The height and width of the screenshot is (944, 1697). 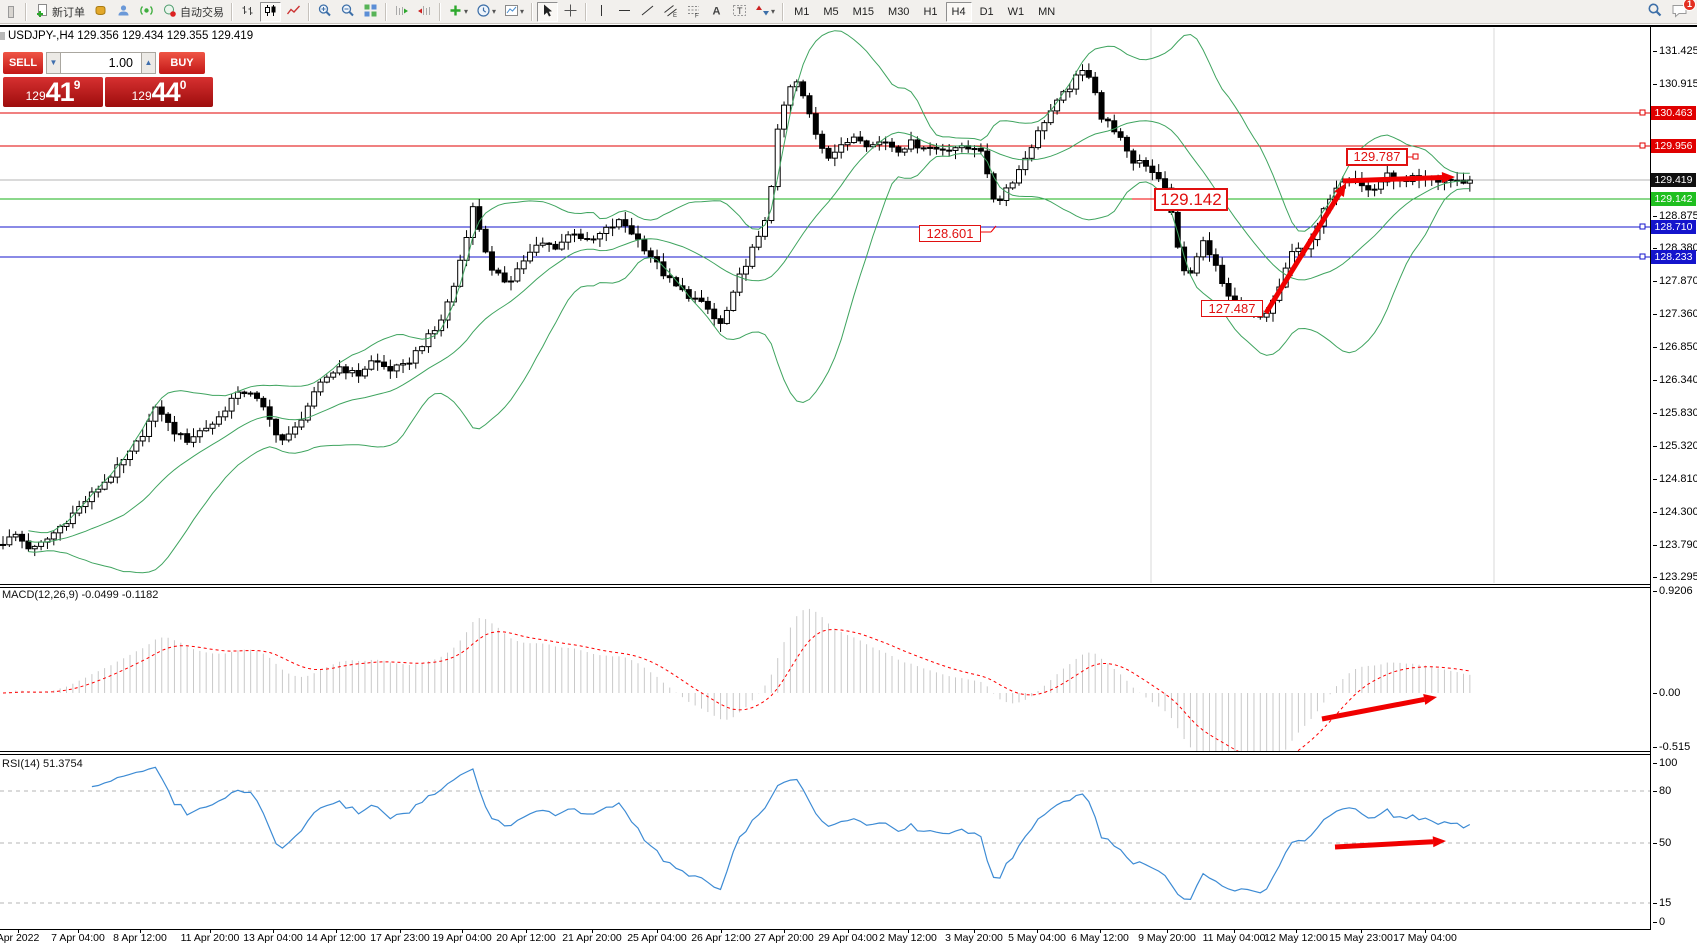 What do you see at coordinates (950, 233) in the screenshot?
I see `annotation-price-label: 128.601` at bounding box center [950, 233].